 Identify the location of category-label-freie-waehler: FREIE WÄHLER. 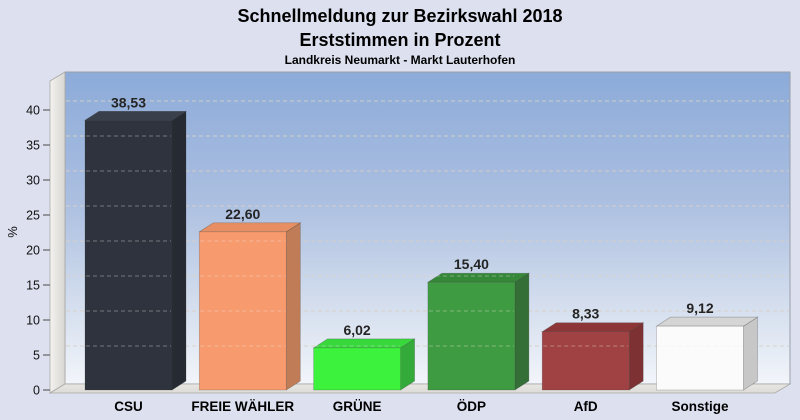
(242, 406).